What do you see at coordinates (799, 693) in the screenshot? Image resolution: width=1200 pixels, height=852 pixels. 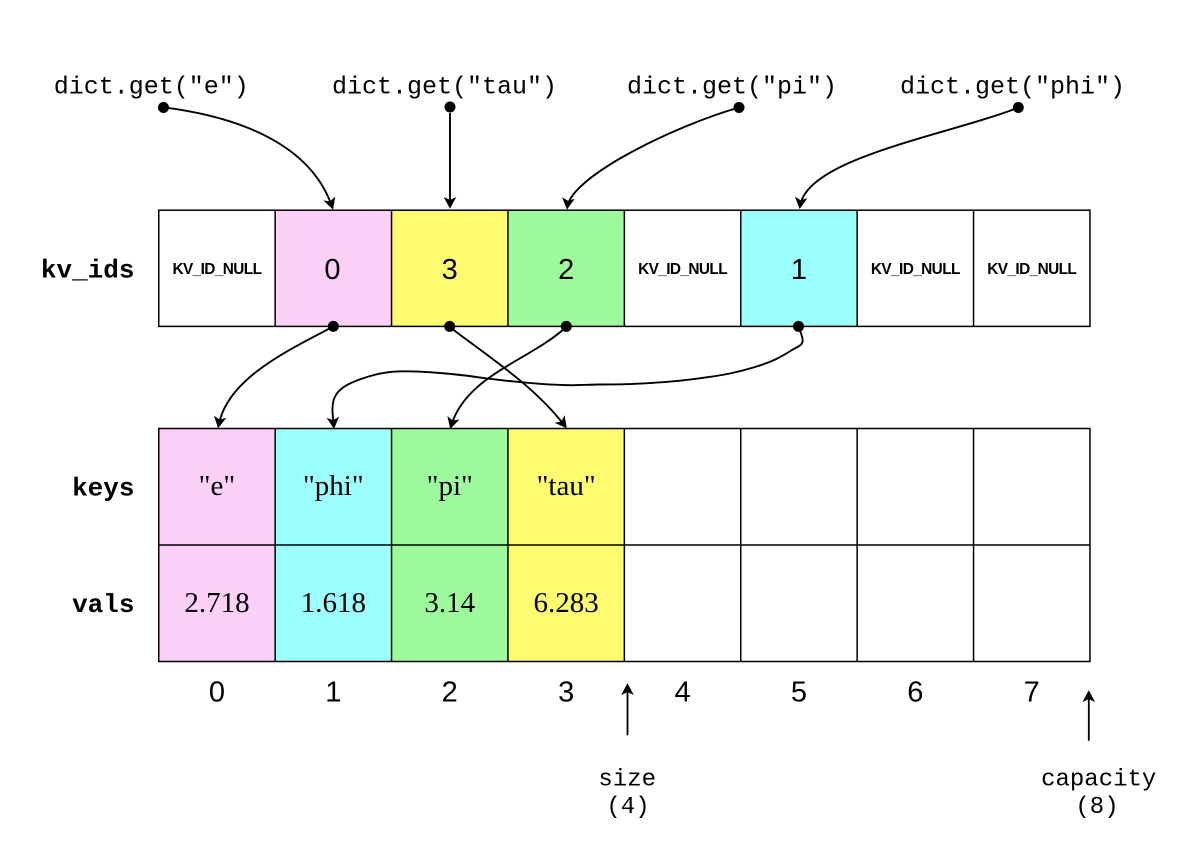 I see `svg-text: 5` at bounding box center [799, 693].